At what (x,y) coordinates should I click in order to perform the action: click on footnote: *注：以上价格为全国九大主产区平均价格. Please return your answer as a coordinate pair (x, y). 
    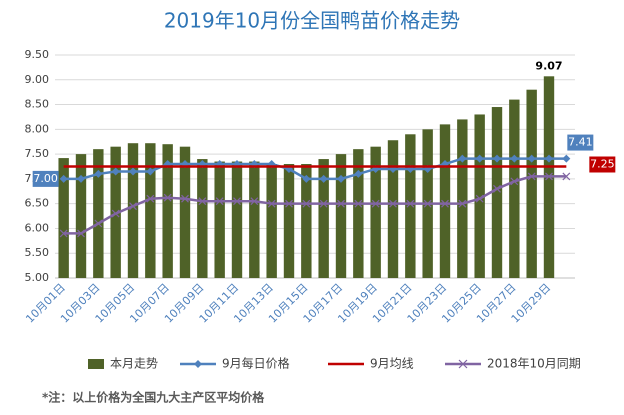
    Looking at the image, I should click on (153, 397).